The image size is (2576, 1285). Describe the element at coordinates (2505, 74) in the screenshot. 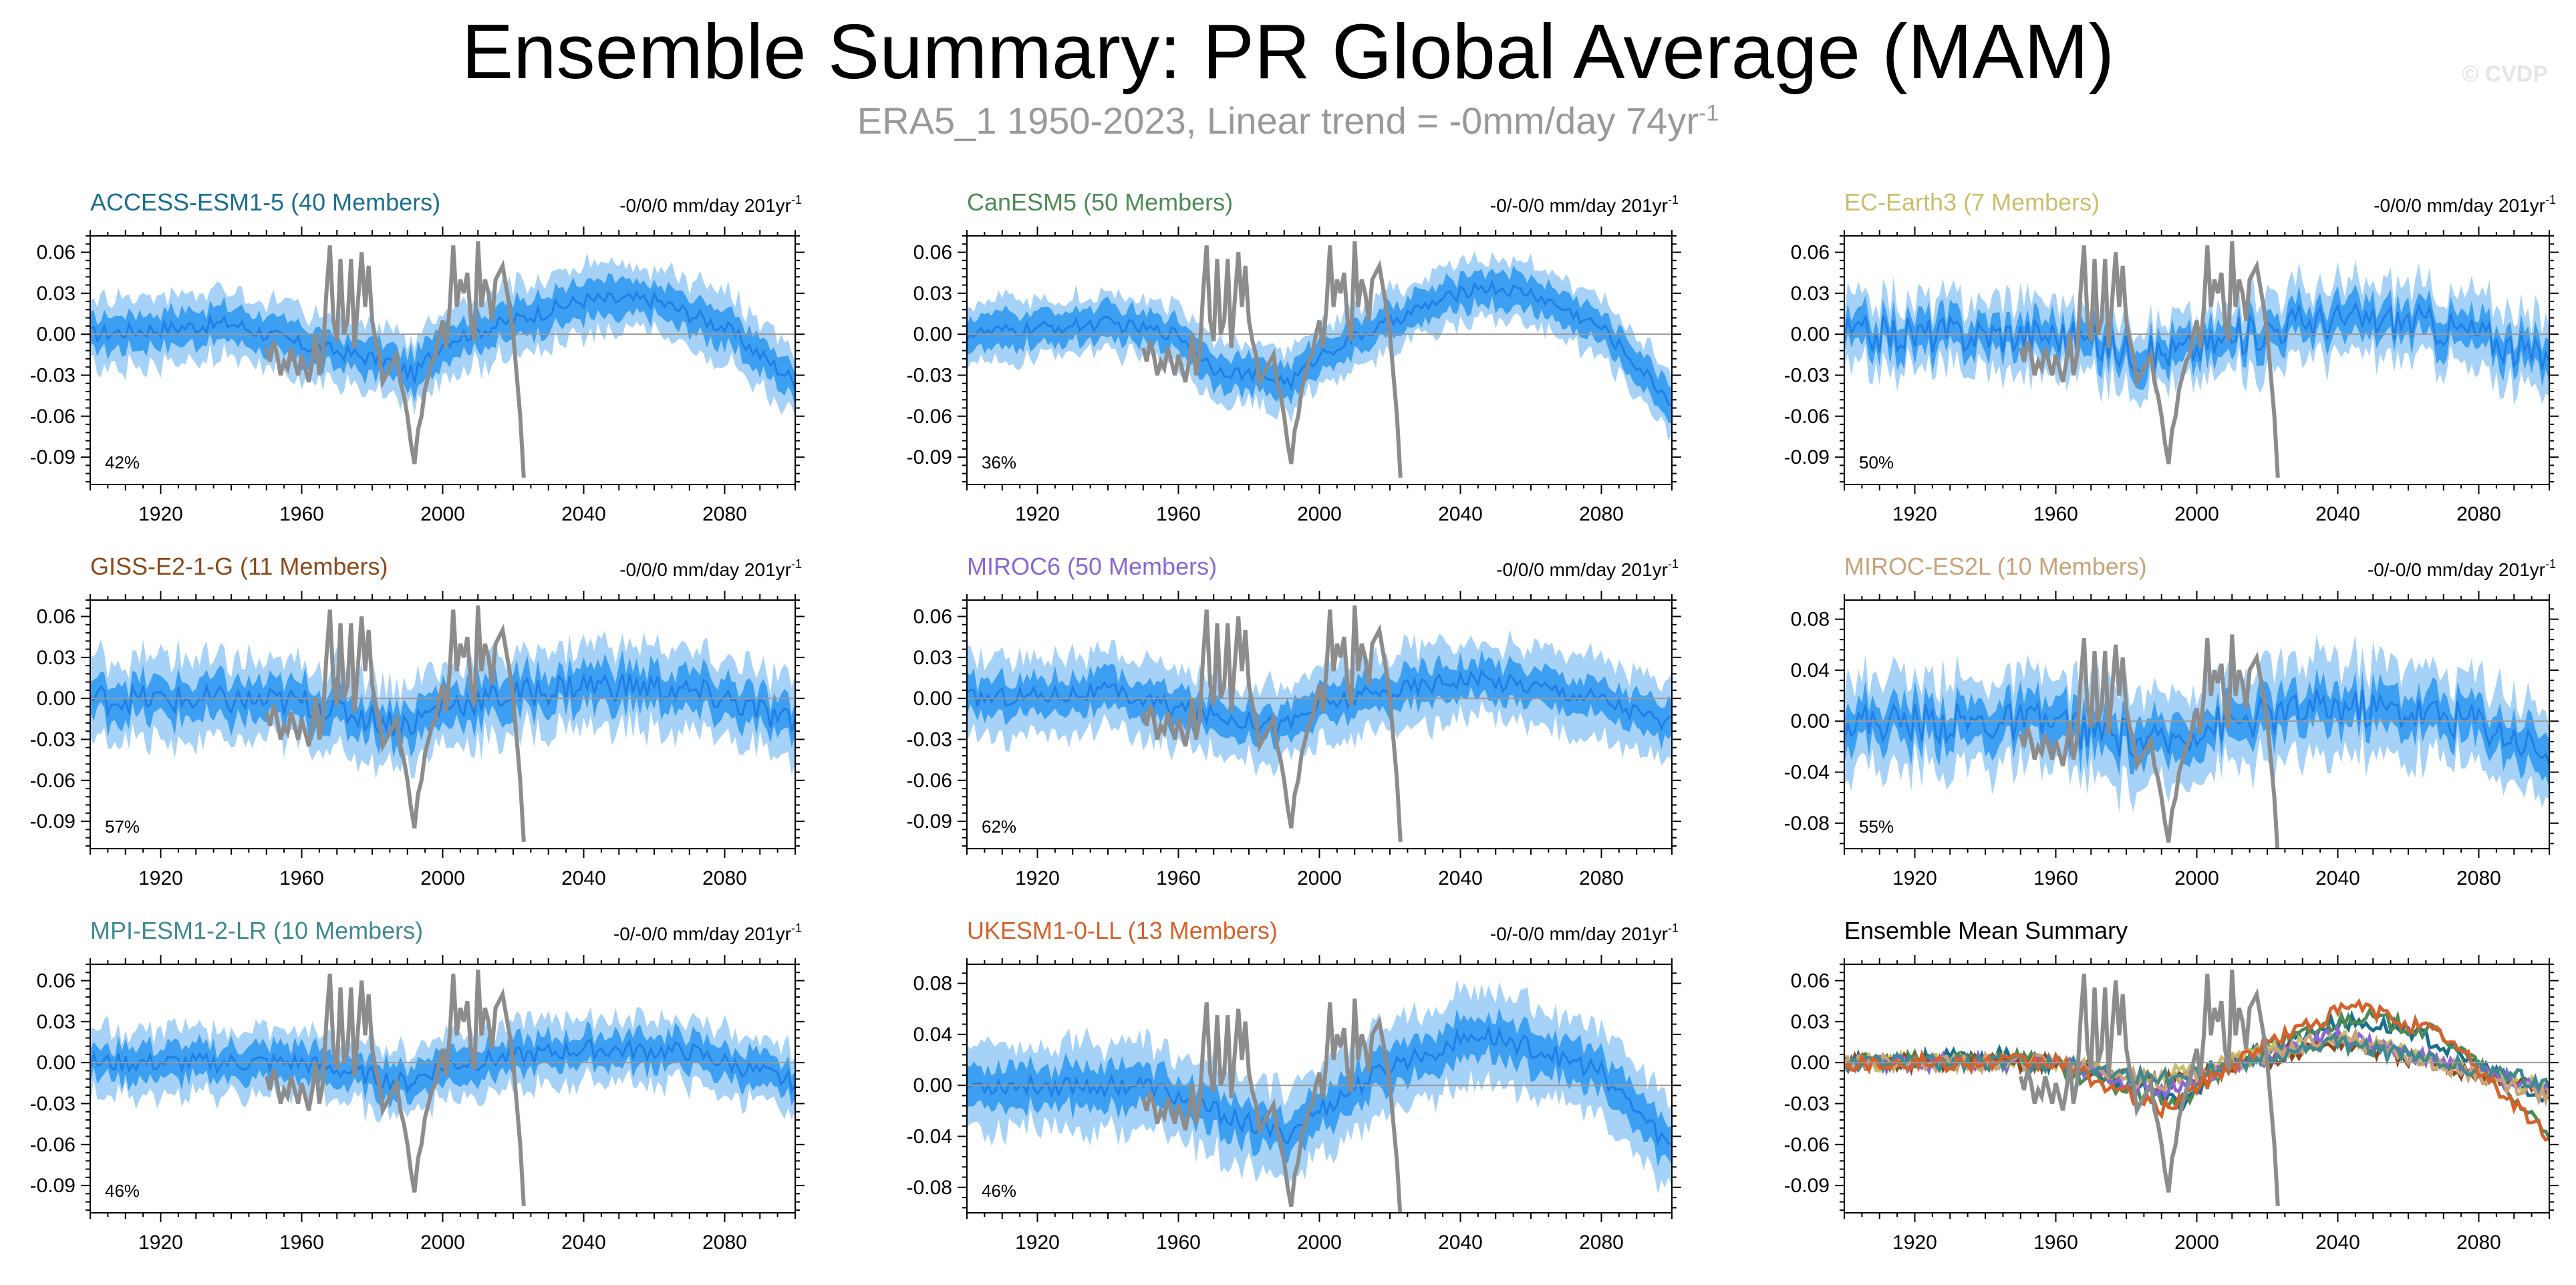

I see `watermark: © CVDP` at that location.